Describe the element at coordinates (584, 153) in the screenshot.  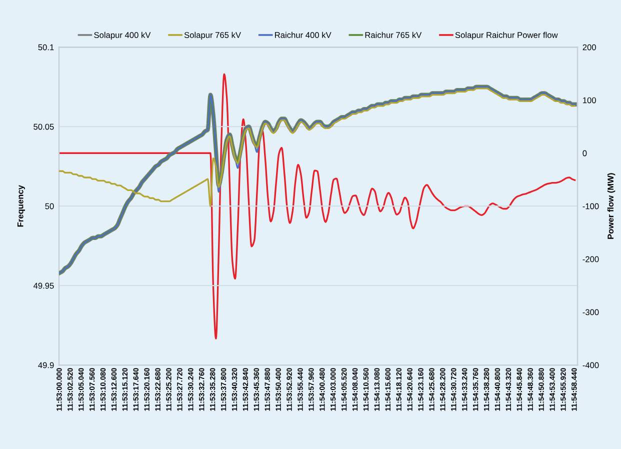
I see `y2-tick-label: 0` at that location.